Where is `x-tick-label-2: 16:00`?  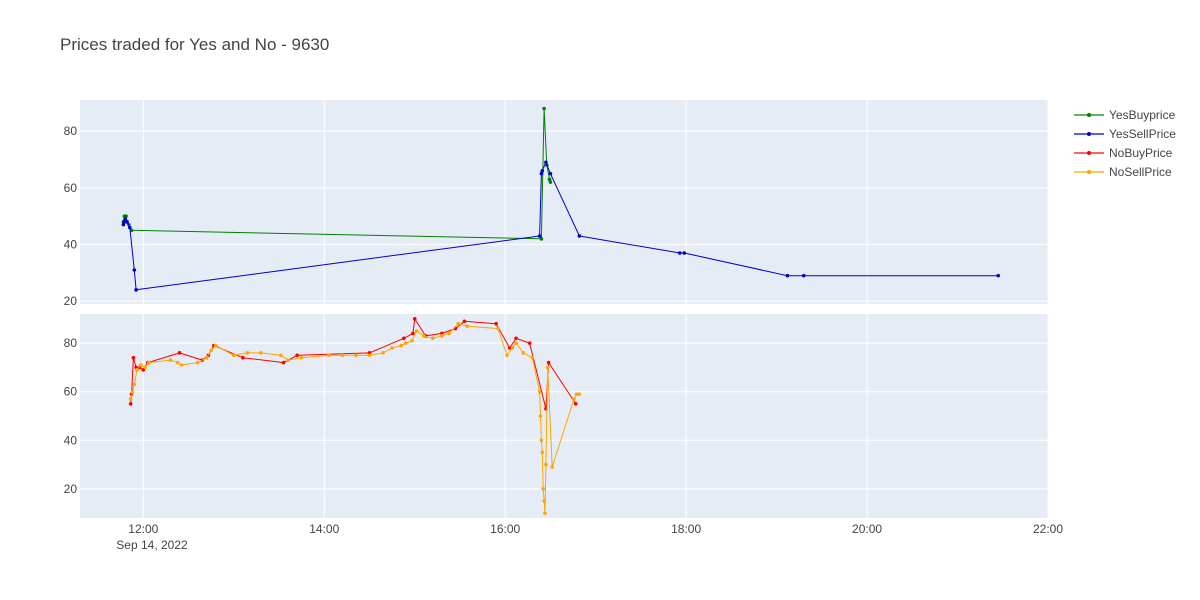
x-tick-label-2: 16:00 is located at coordinates (505, 529).